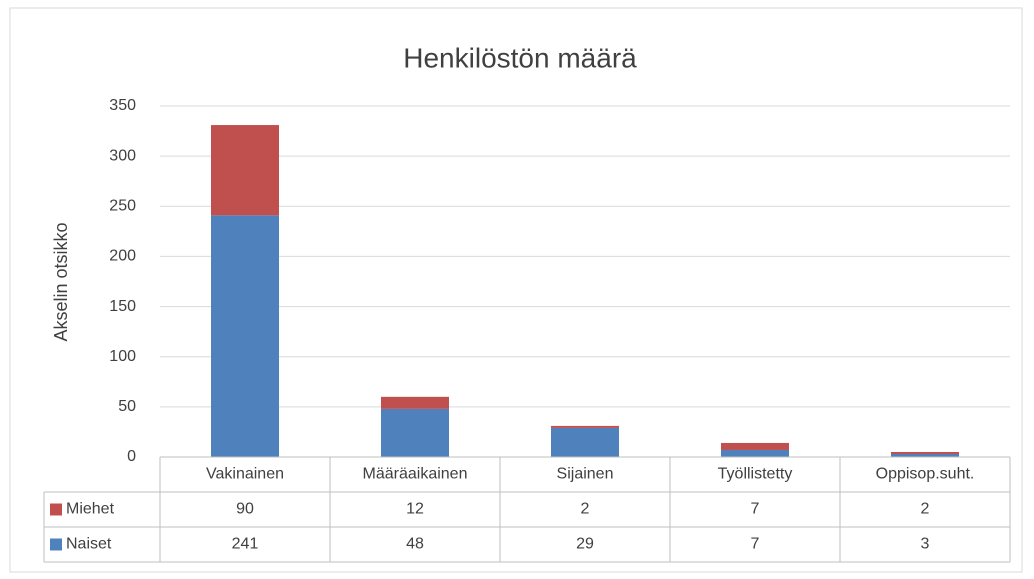 This screenshot has width=1034, height=579. I want to click on x-tick-label: Sijainen, so click(585, 474).